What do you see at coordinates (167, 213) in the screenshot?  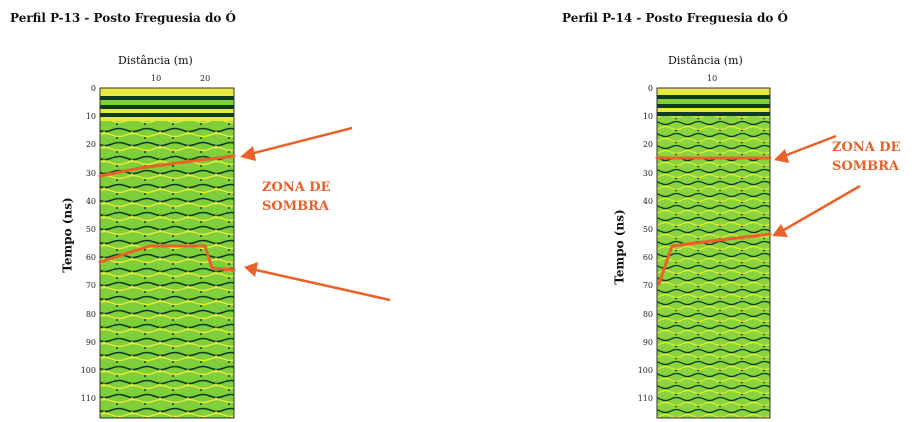 I see `panel-1-horizons` at bounding box center [167, 213].